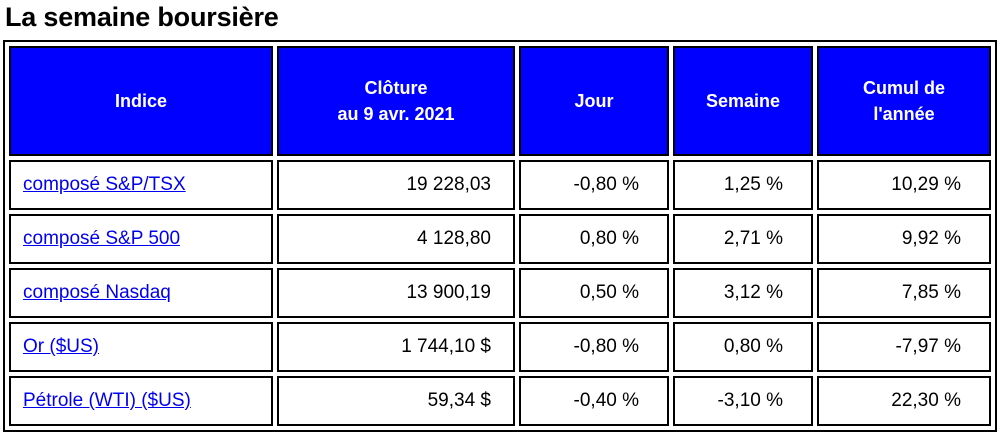 The width and height of the screenshot is (1001, 439). Describe the element at coordinates (594, 293) in the screenshot. I see `jour-cell: 0,50 %` at that location.